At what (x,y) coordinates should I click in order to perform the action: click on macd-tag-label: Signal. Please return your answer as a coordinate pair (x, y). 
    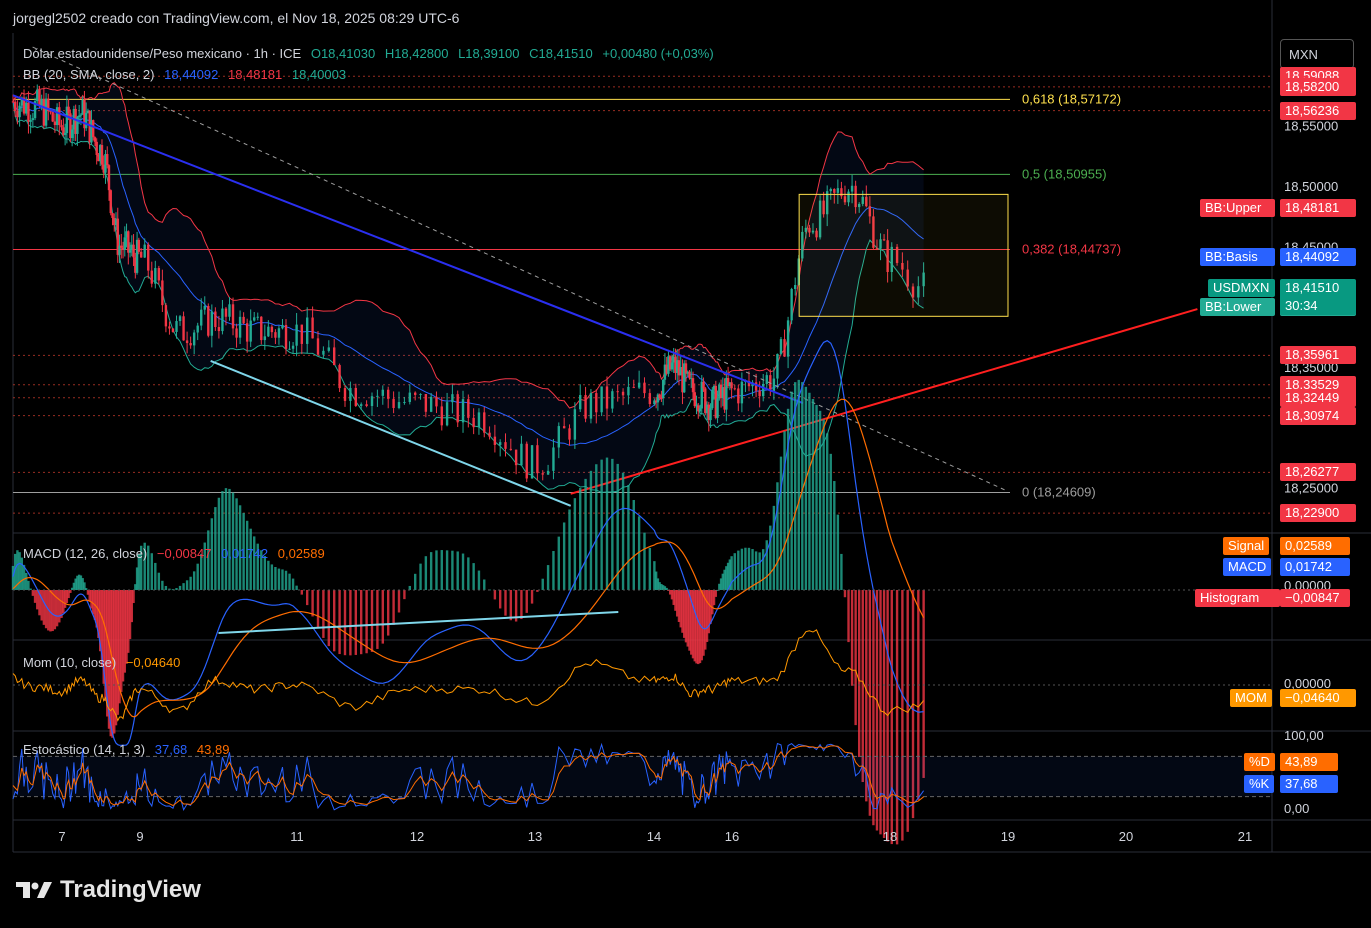
    Looking at the image, I should click on (1246, 546).